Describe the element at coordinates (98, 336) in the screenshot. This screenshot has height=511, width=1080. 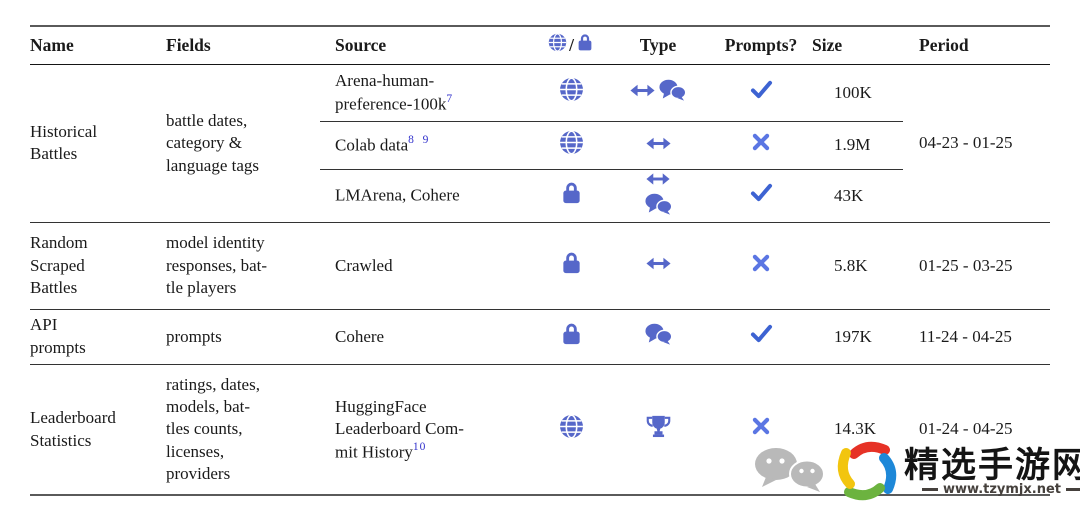
I see `cell-name: API prompts` at that location.